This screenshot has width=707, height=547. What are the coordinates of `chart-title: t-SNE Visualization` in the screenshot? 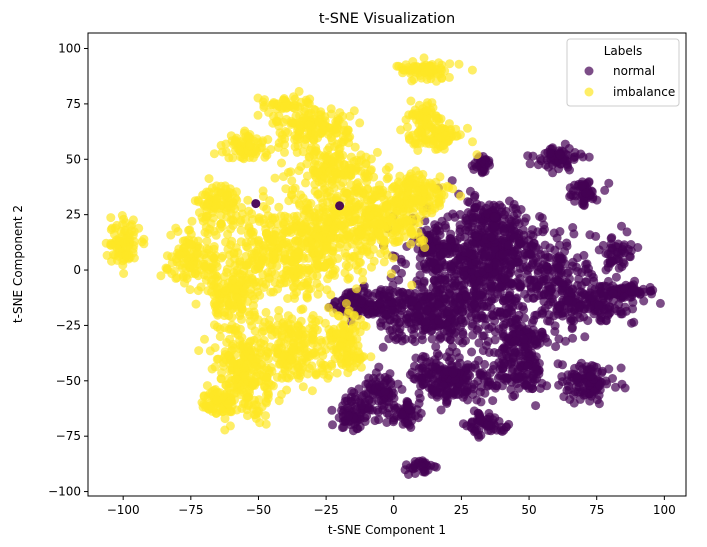 It's located at (387, 19).